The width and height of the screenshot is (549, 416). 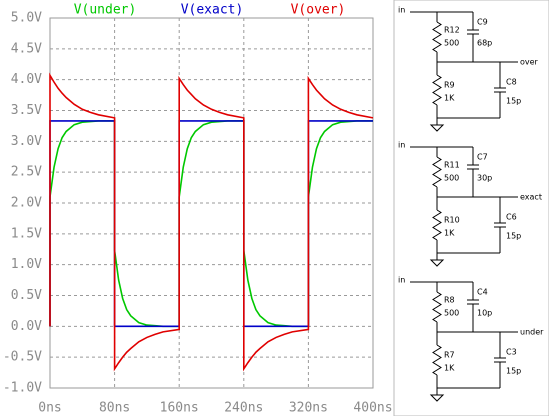 I want to click on component-name: C4, so click(x=482, y=292).